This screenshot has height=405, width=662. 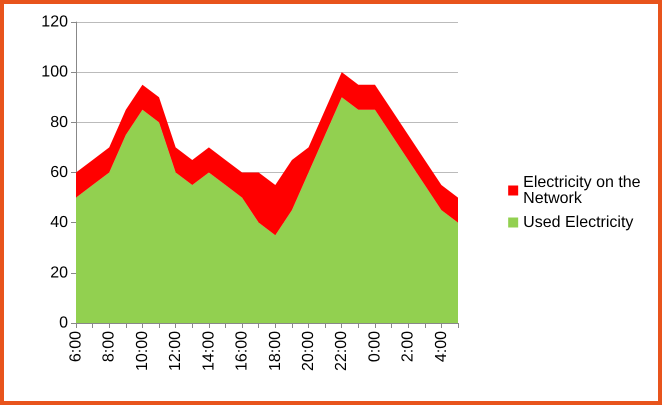 I want to click on x-tick-label: 22:00, so click(x=341, y=351).